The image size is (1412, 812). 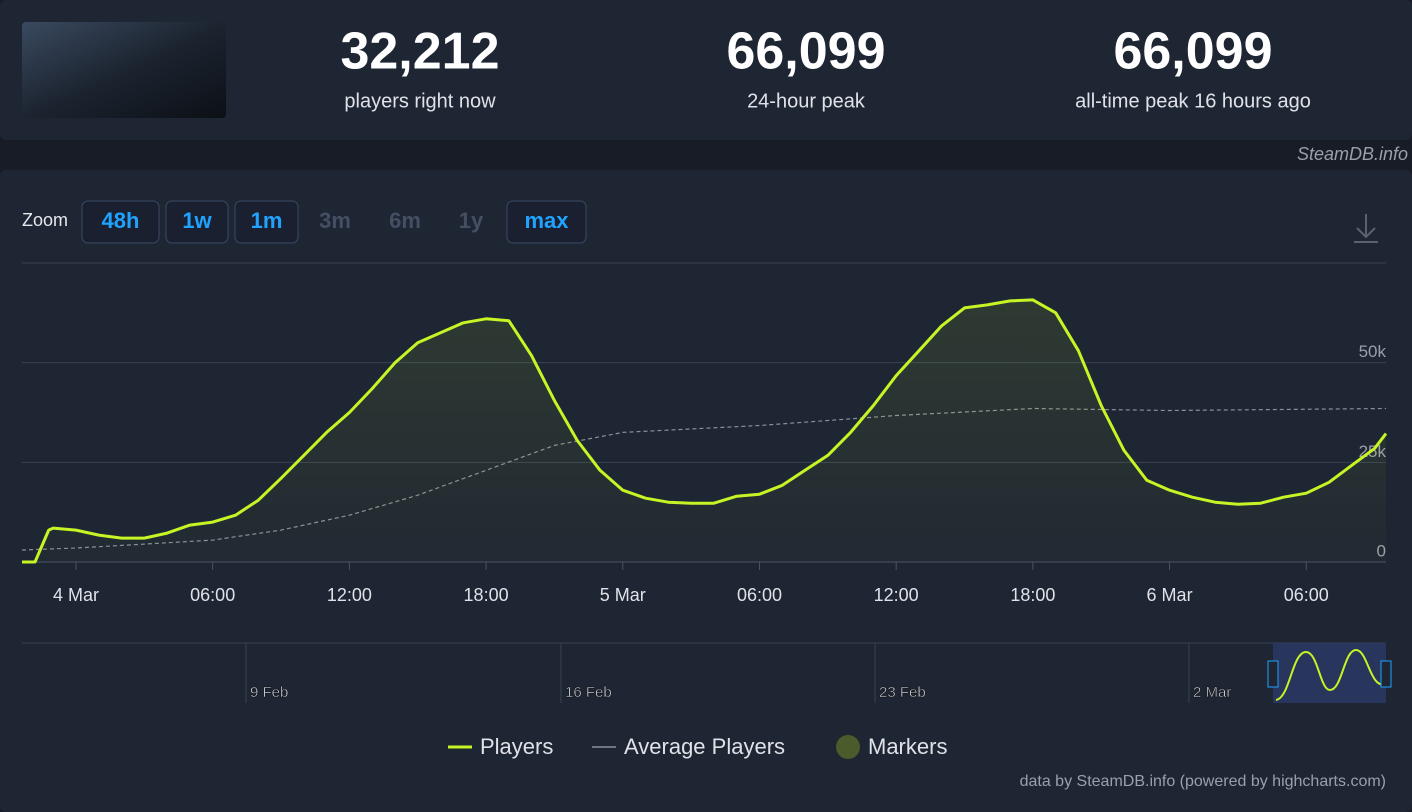 What do you see at coordinates (588, 692) in the screenshot?
I see `navigator-label: 16 Feb` at bounding box center [588, 692].